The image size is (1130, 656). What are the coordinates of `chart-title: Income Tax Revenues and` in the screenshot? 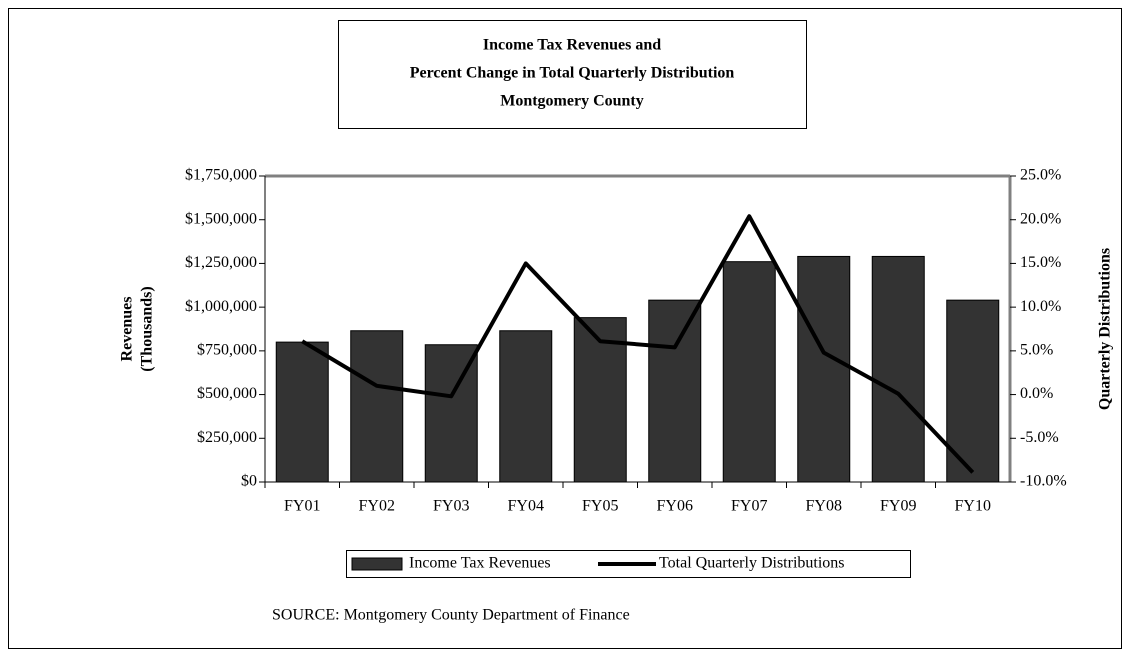 It's located at (572, 45).